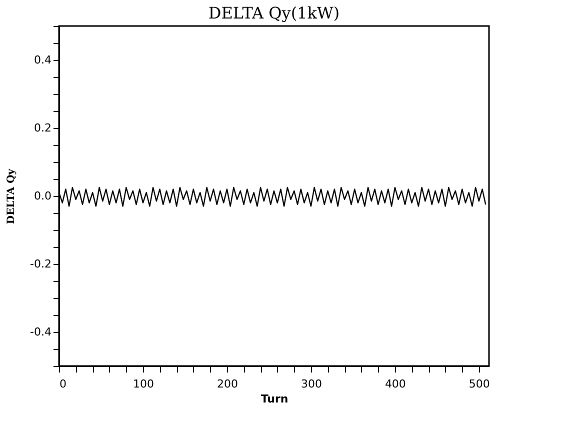 Image resolution: width=571 pixels, height=447 pixels. What do you see at coordinates (274, 13) in the screenshot?
I see `chart-title: DELTA Qy(1kW)` at bounding box center [274, 13].